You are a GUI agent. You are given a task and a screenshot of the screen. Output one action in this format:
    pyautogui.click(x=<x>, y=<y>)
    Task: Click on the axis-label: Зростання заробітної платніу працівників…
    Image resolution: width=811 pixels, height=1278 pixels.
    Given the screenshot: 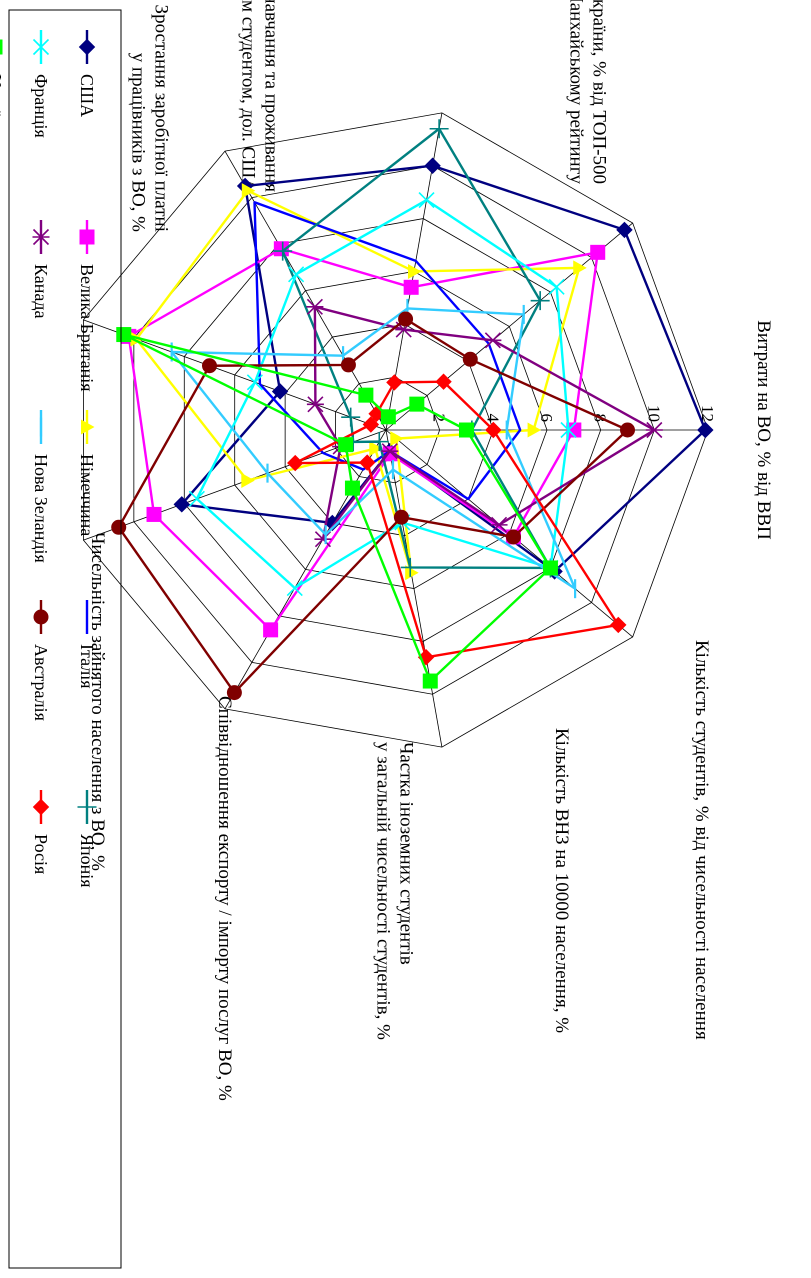 What is the action you would take?
    pyautogui.click(x=150, y=119)
    